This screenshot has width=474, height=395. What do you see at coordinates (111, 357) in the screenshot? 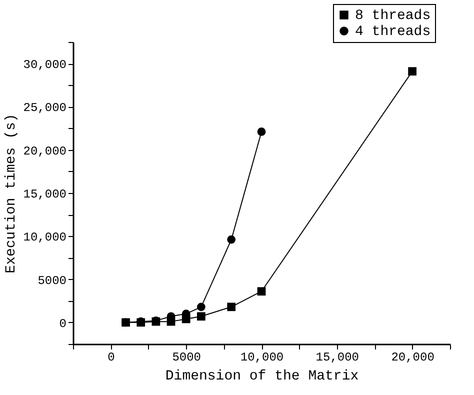
I see `x-tick-label: 0` at bounding box center [111, 357].